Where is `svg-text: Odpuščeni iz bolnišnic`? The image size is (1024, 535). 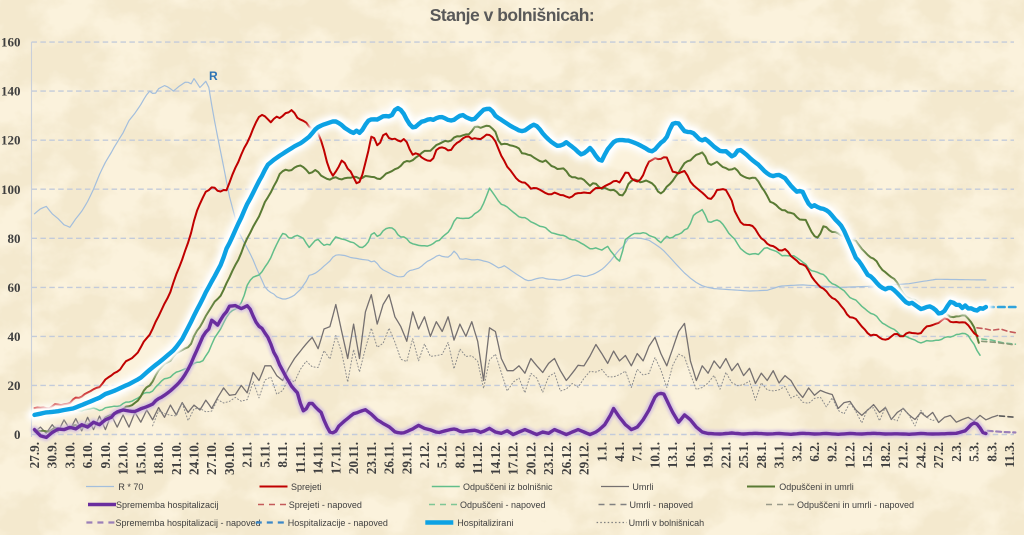
svg-text: Odpuščeni iz bolnišnic is located at coordinates (508, 487).